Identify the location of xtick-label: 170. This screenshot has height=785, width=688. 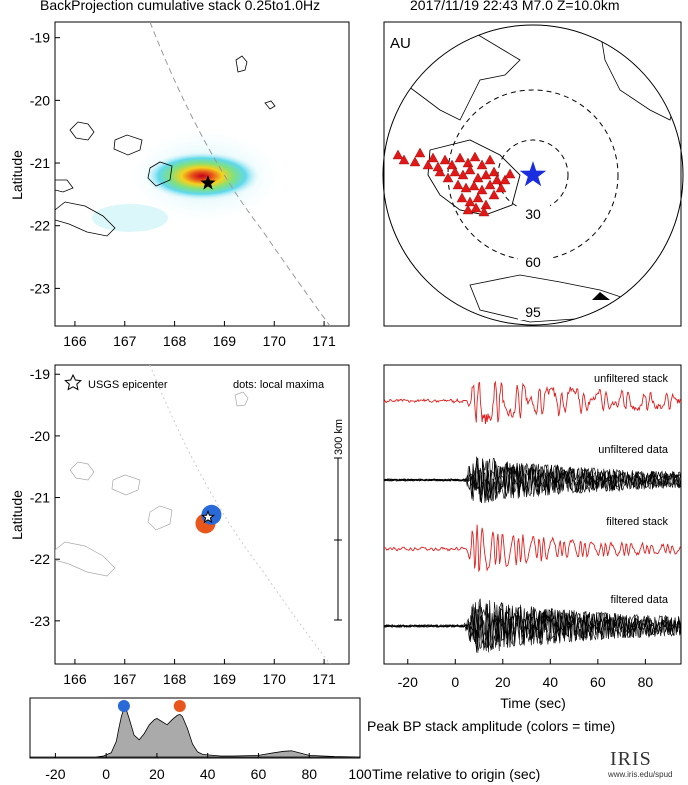
(275, 341).